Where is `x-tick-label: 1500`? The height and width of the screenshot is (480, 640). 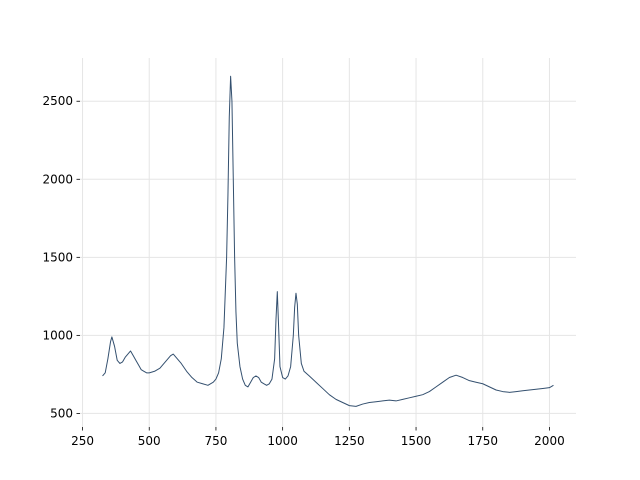
x-tick-label: 1500 is located at coordinates (416, 441).